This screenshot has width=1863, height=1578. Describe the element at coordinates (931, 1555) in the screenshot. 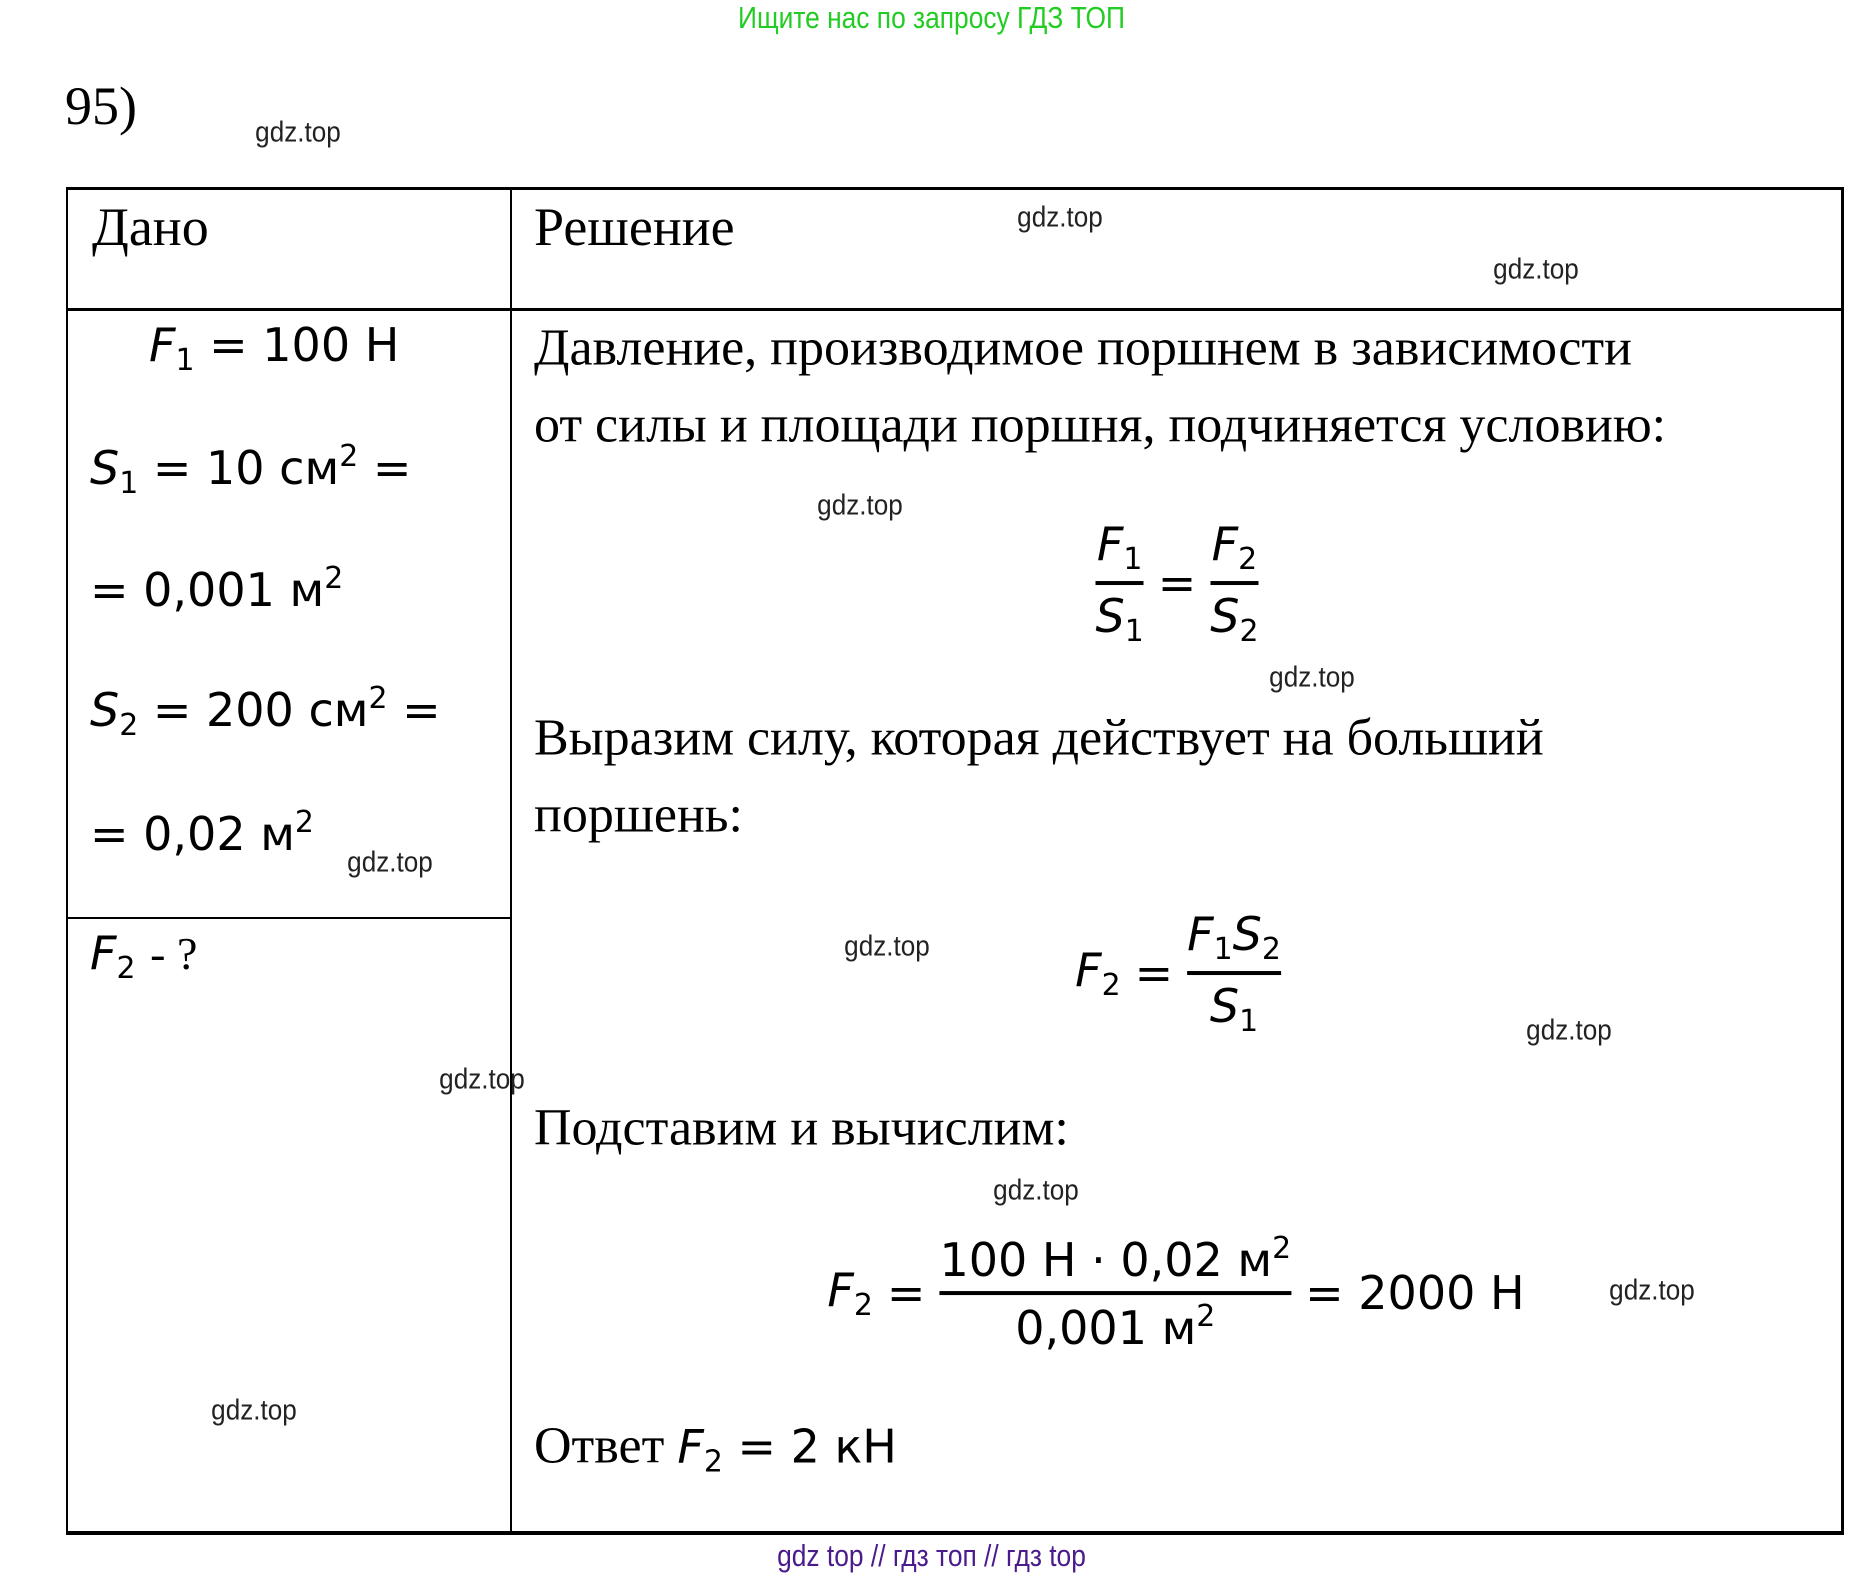

I see `footer-links: gdz top // гдз топ // гдз top` at that location.